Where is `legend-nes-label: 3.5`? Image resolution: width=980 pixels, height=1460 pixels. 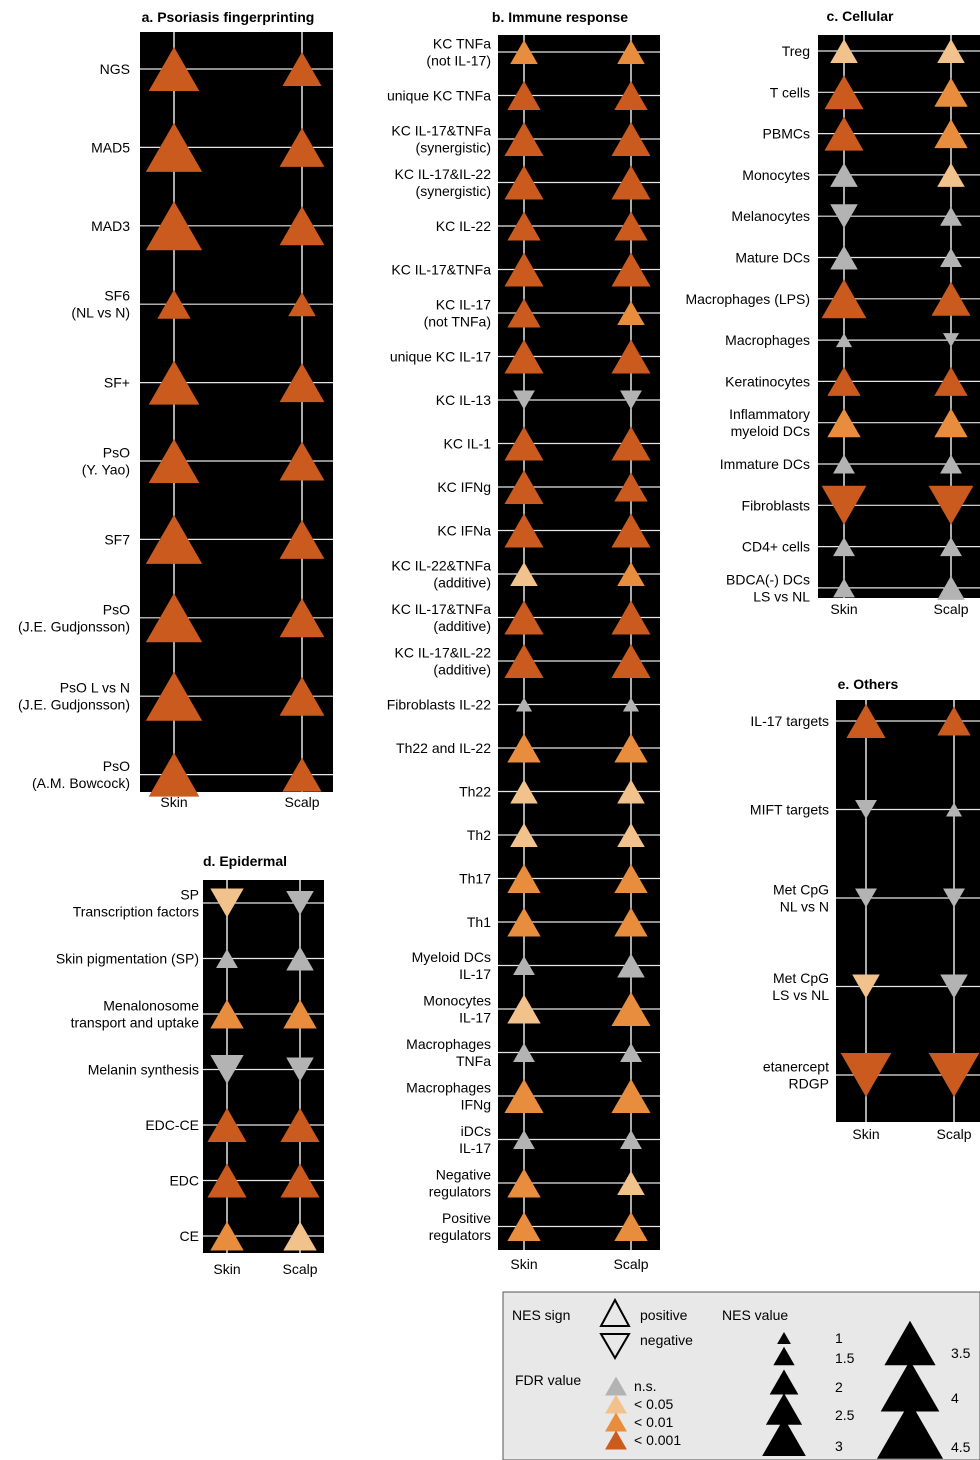
legend-nes-label: 3.5 is located at coordinates (961, 1353).